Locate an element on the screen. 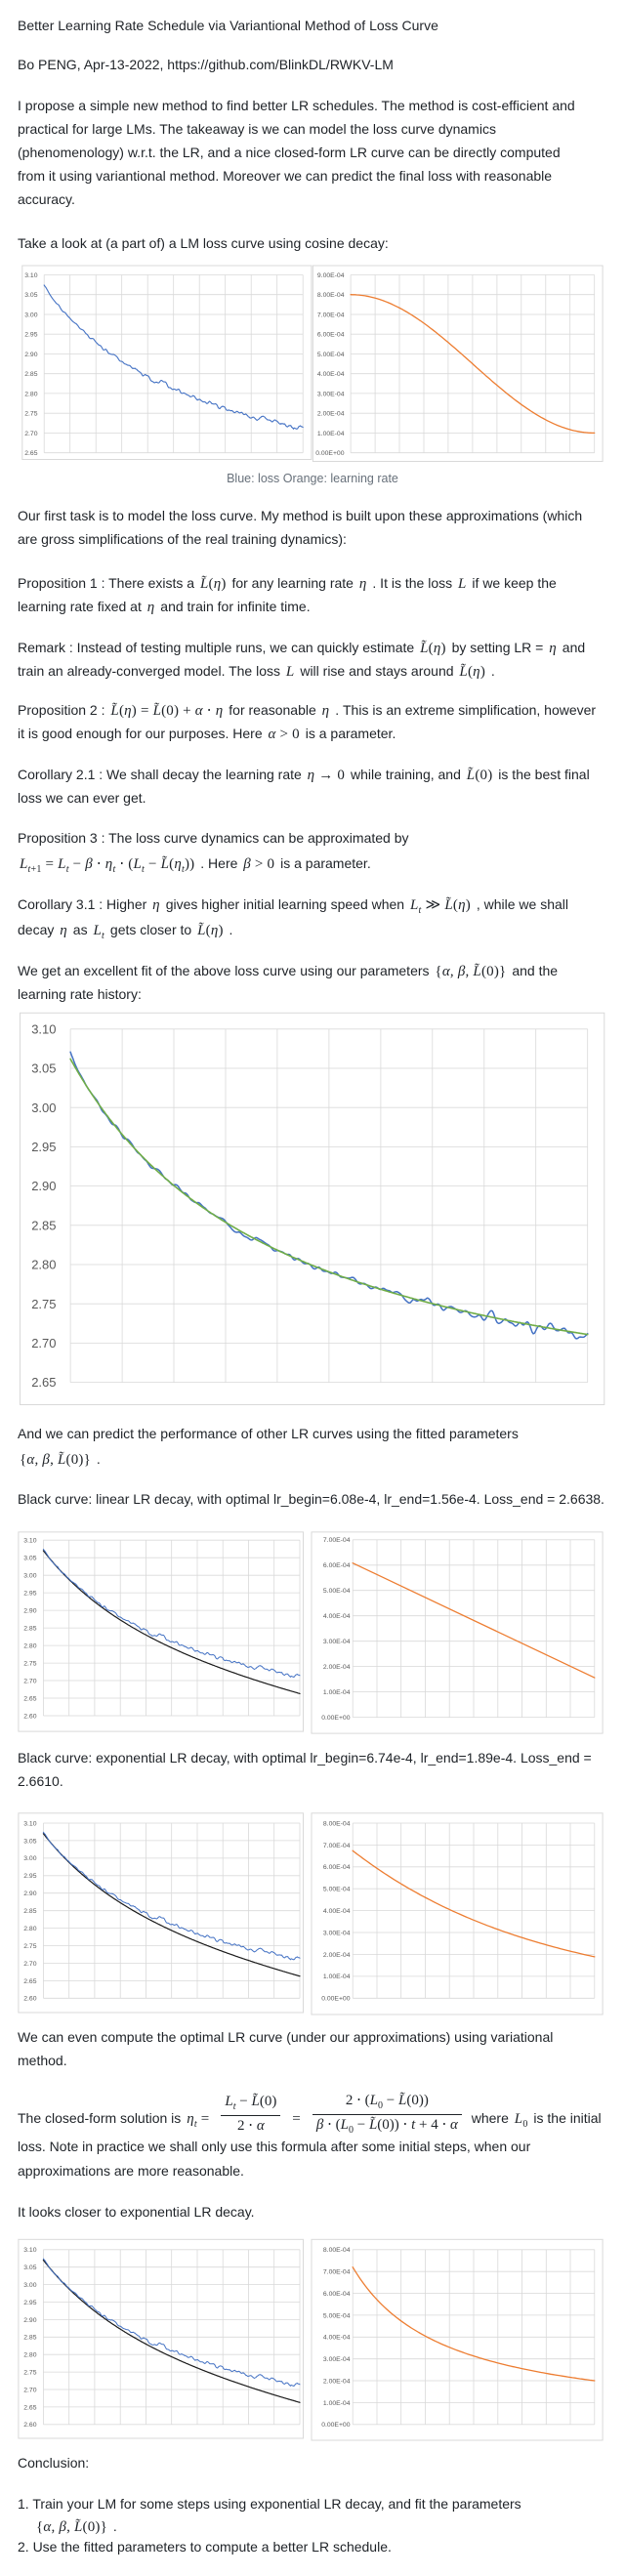  svg-text: 9.00E-04 is located at coordinates (331, 275).